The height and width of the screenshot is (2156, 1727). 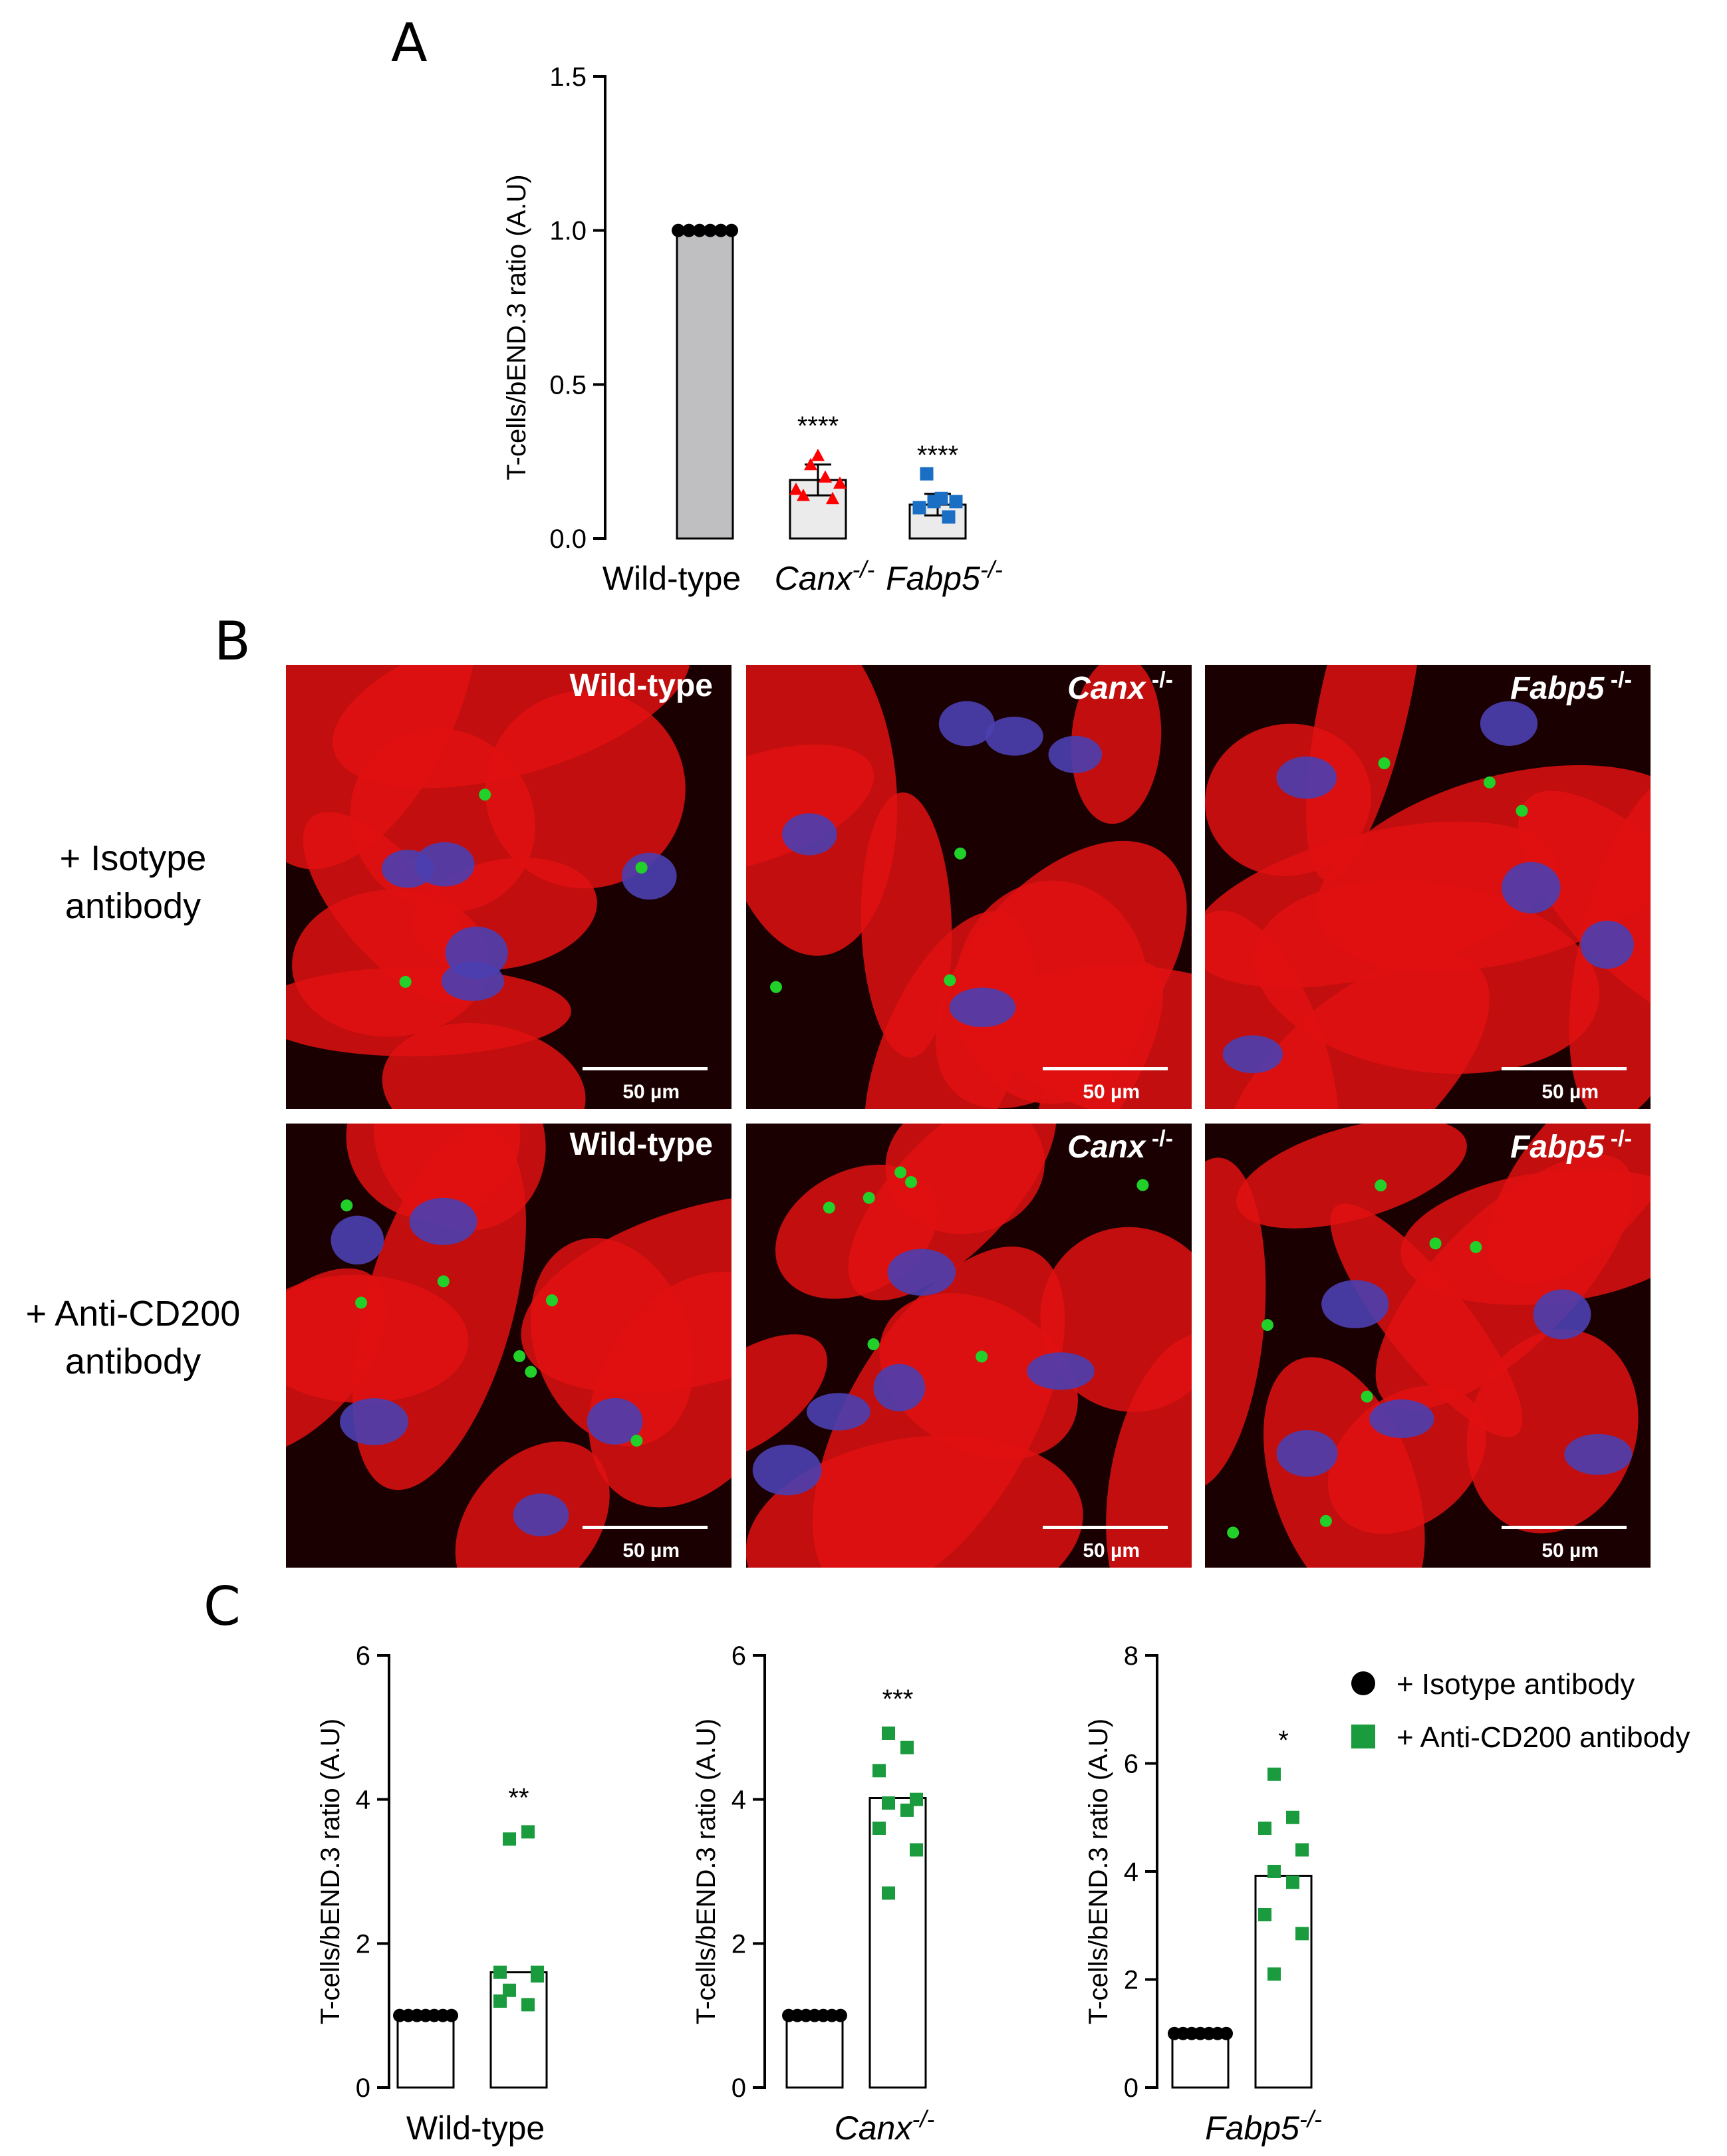 What do you see at coordinates (1558, 1148) in the screenshot?
I see `tile-label-name: Fabp5` at bounding box center [1558, 1148].